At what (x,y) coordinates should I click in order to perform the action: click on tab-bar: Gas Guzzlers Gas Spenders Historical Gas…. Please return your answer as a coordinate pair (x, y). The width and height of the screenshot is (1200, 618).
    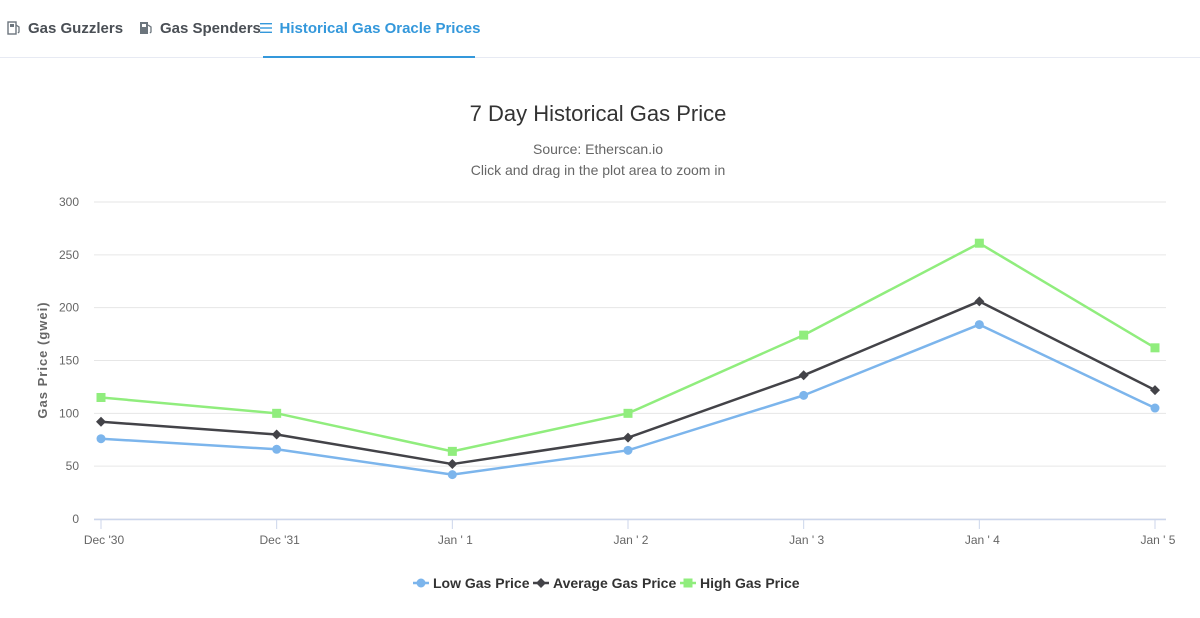
    Looking at the image, I should click on (600, 29).